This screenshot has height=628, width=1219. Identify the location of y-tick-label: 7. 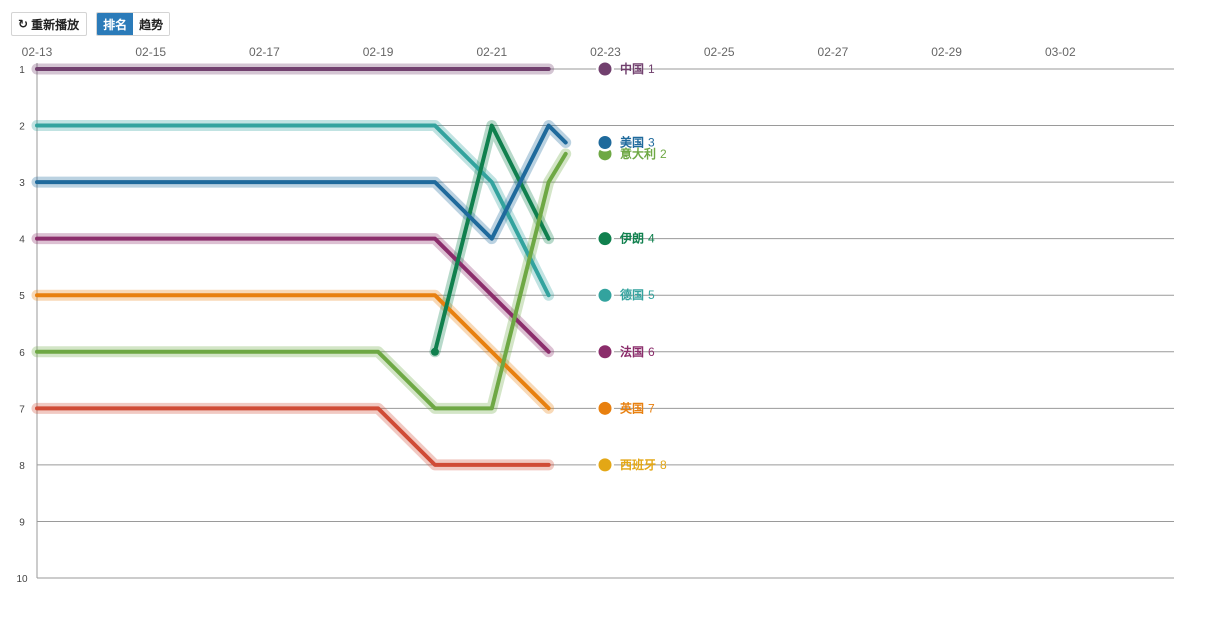
(22, 409).